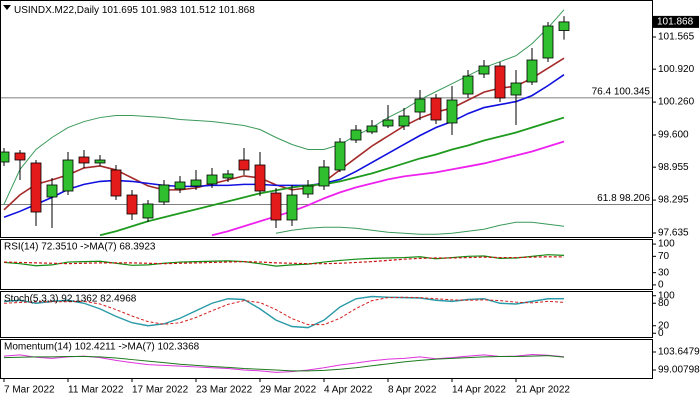  What do you see at coordinates (623, 198) in the screenshot?
I see `fib-label: 61.8 98.206` at bounding box center [623, 198].